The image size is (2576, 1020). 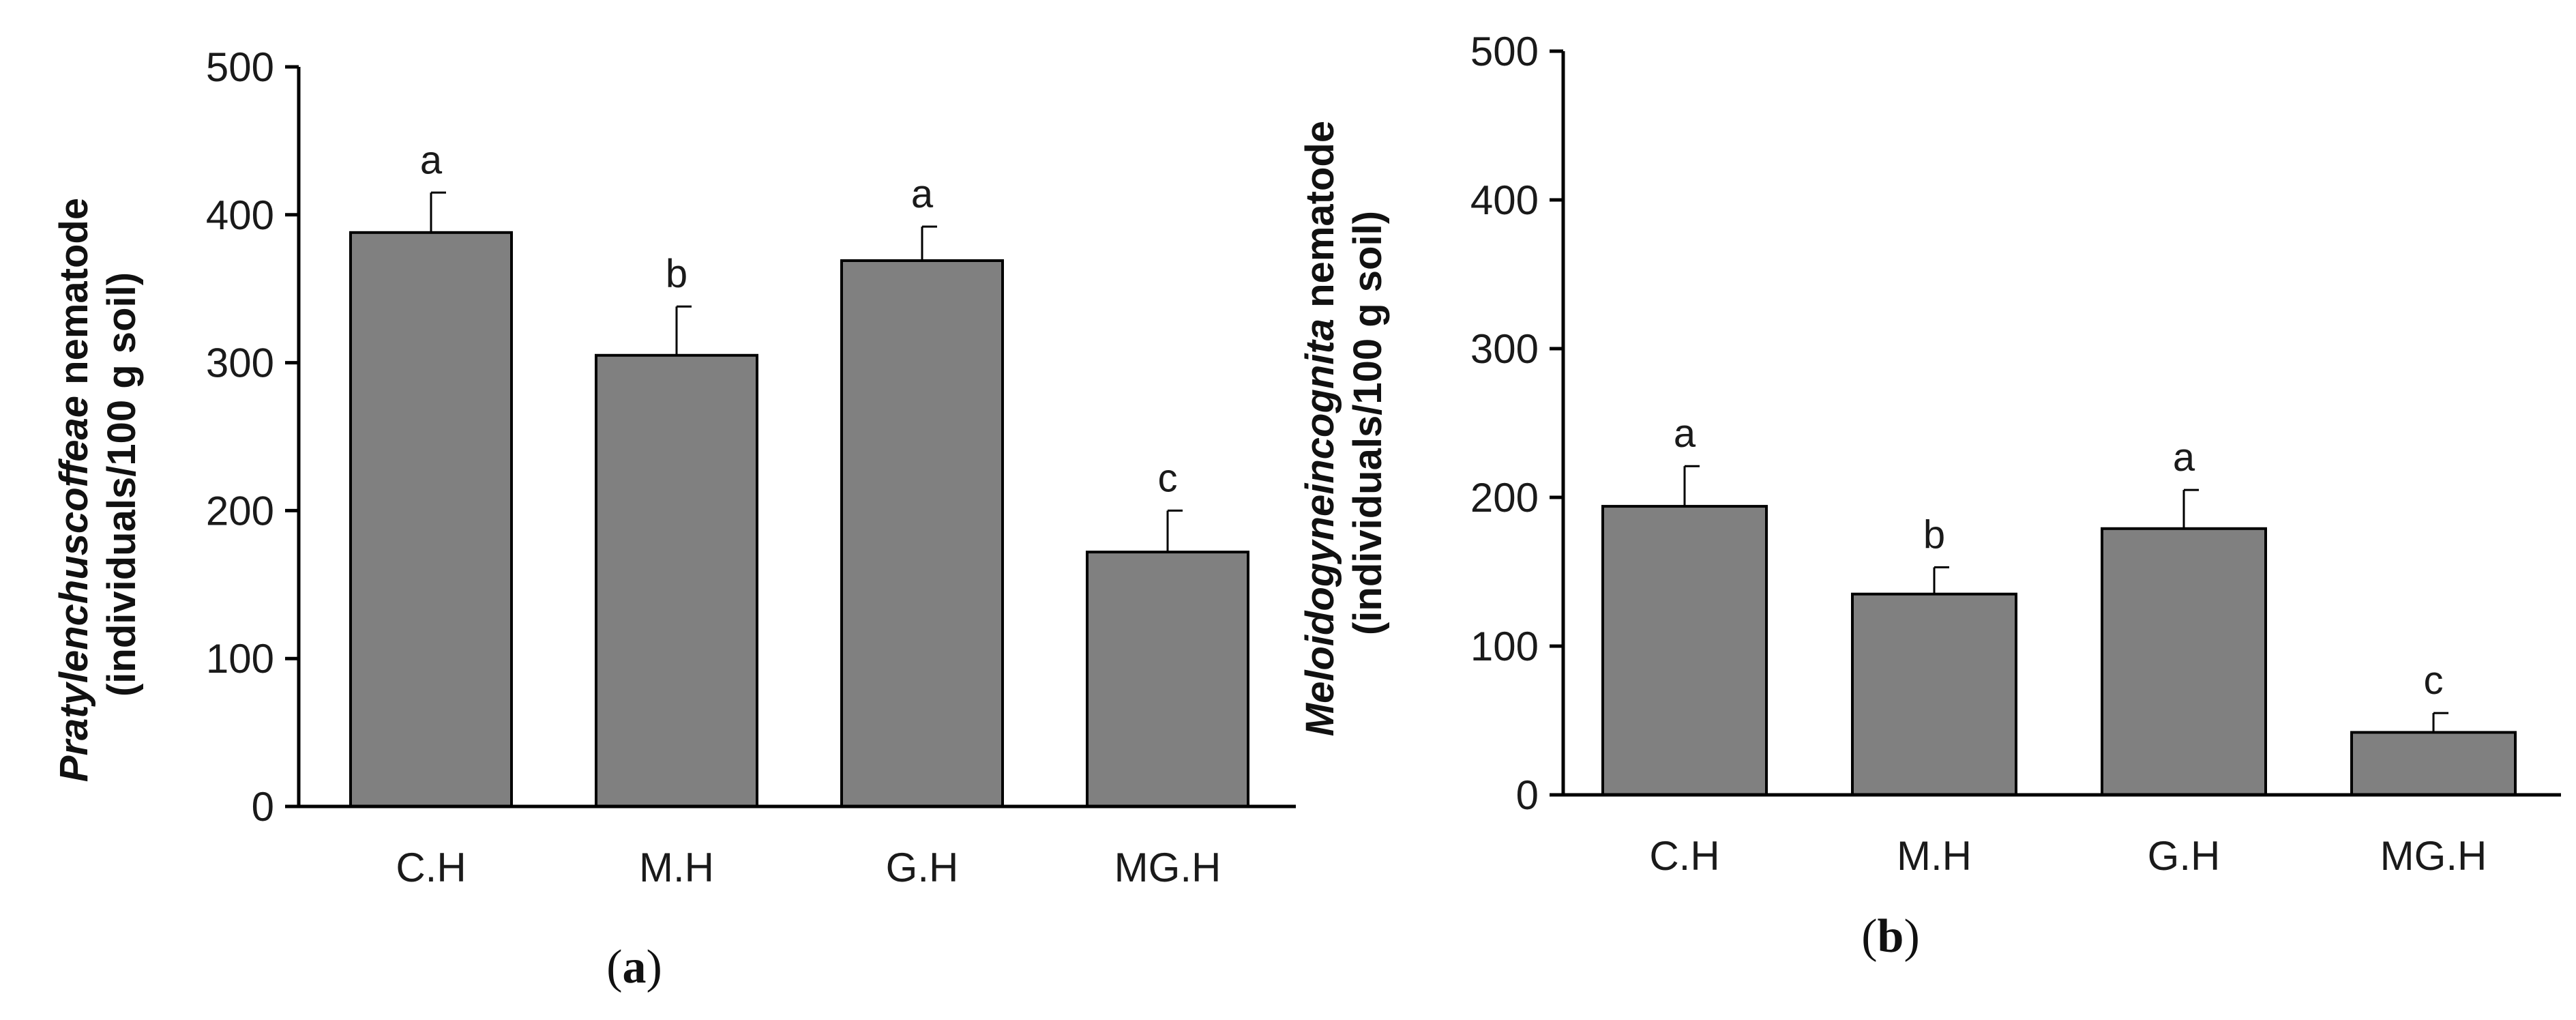 What do you see at coordinates (2434, 680) in the screenshot?
I see `panel-b-significance-letter: c` at bounding box center [2434, 680].